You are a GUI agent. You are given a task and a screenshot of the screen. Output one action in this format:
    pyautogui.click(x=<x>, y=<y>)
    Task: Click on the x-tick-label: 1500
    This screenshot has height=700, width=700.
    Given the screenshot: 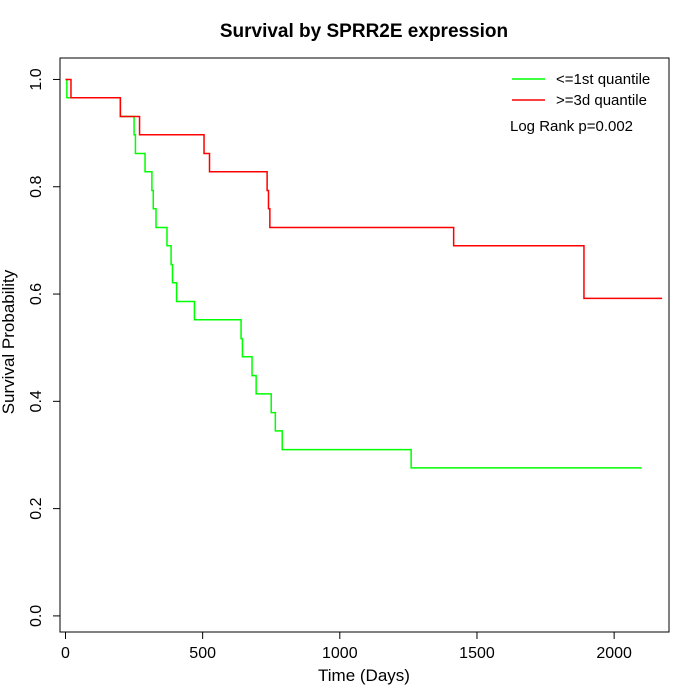 What is the action you would take?
    pyautogui.click(x=477, y=653)
    